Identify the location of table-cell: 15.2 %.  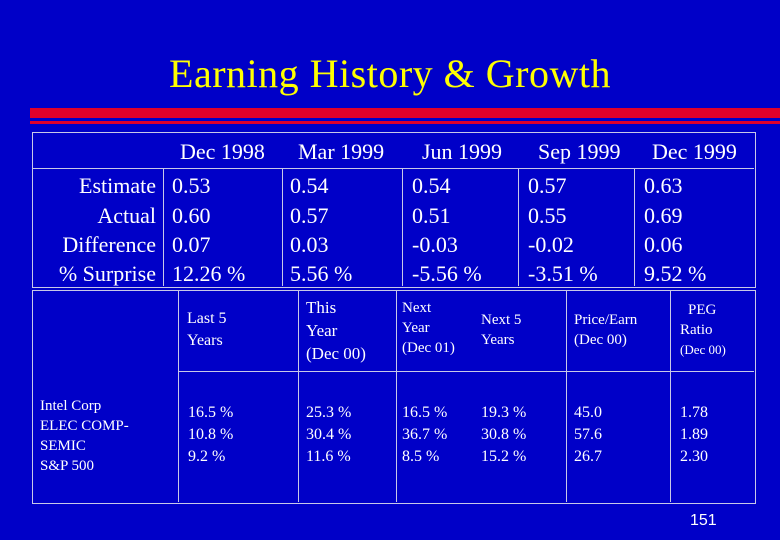
(504, 456).